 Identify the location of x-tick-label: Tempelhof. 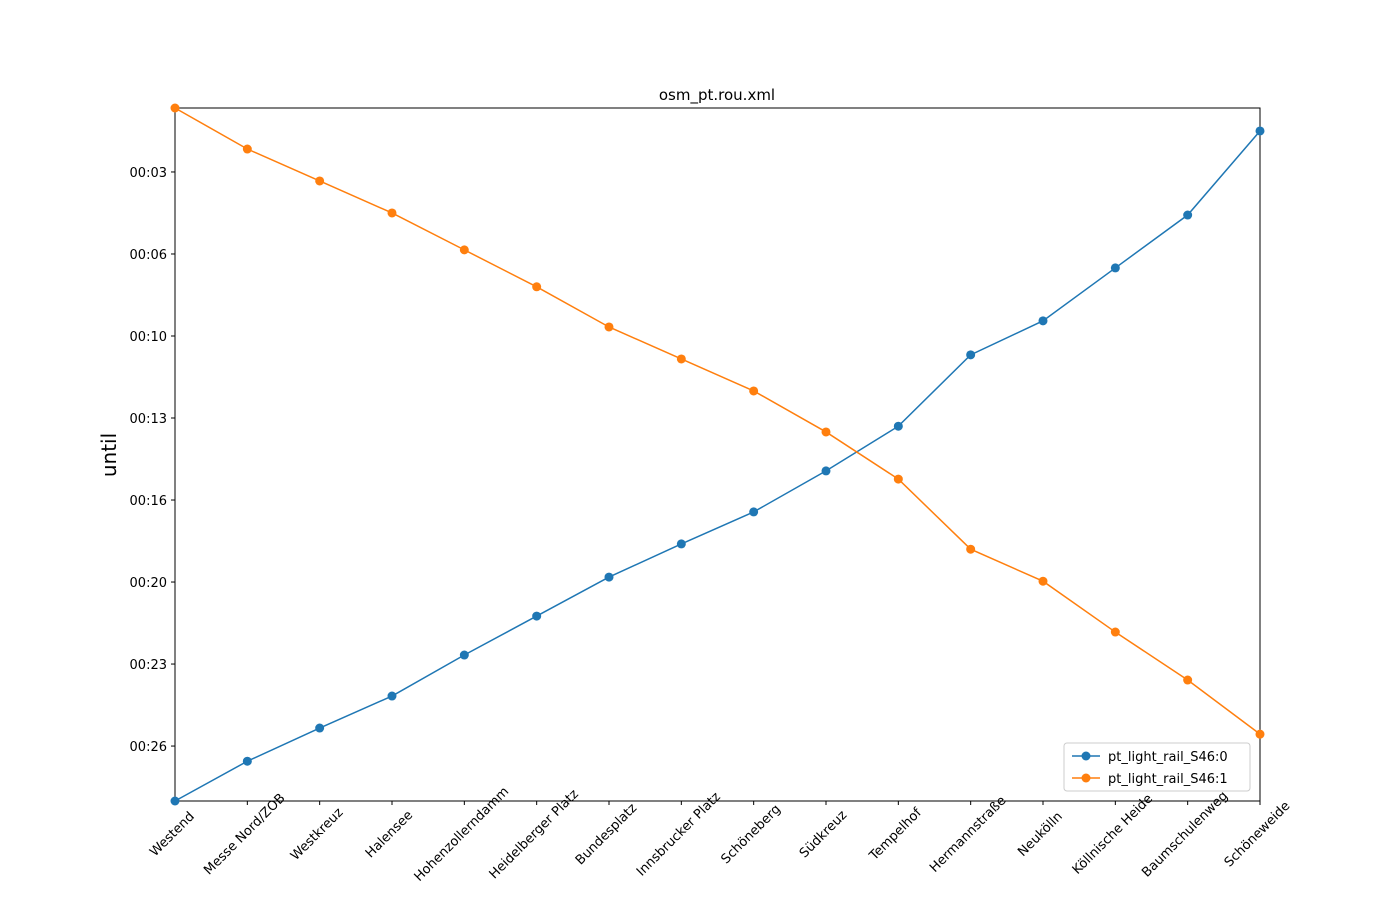
(895, 834).